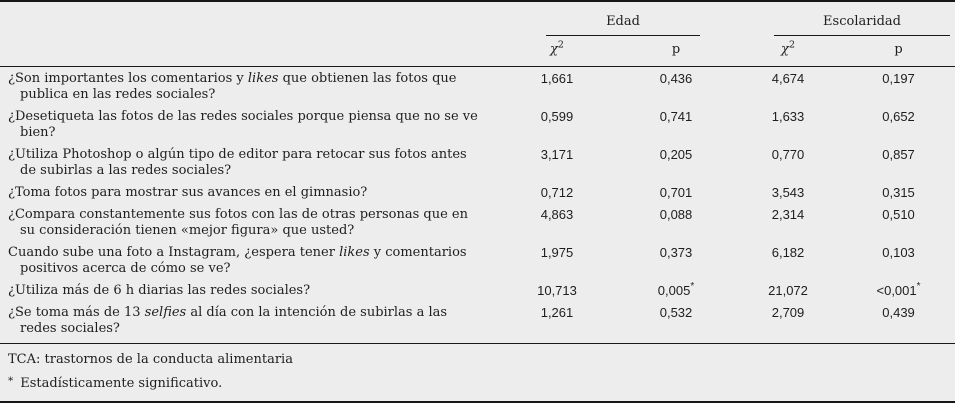 This screenshot has width=955, height=403. What do you see at coordinates (788, 78) in the screenshot?
I see `value-text: 4,674` at bounding box center [788, 78].